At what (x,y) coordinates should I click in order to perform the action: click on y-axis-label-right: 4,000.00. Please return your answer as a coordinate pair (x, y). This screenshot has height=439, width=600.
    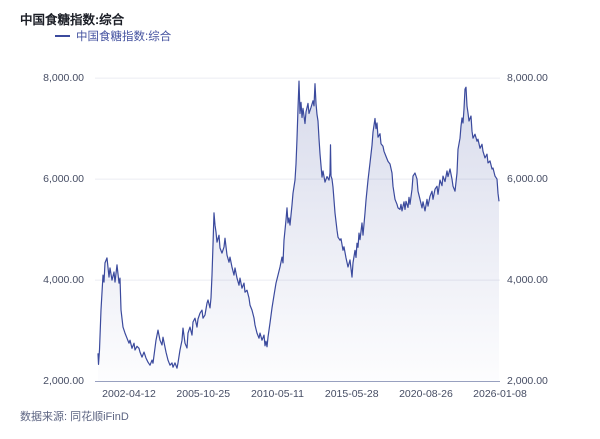
    Looking at the image, I should click on (527, 280).